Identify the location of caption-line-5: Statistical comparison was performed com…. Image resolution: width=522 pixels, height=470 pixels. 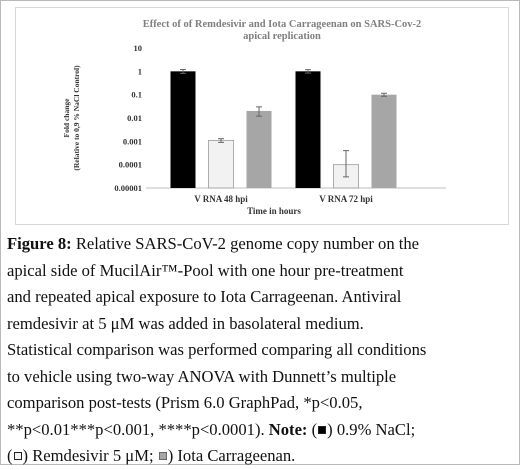
(217, 349).